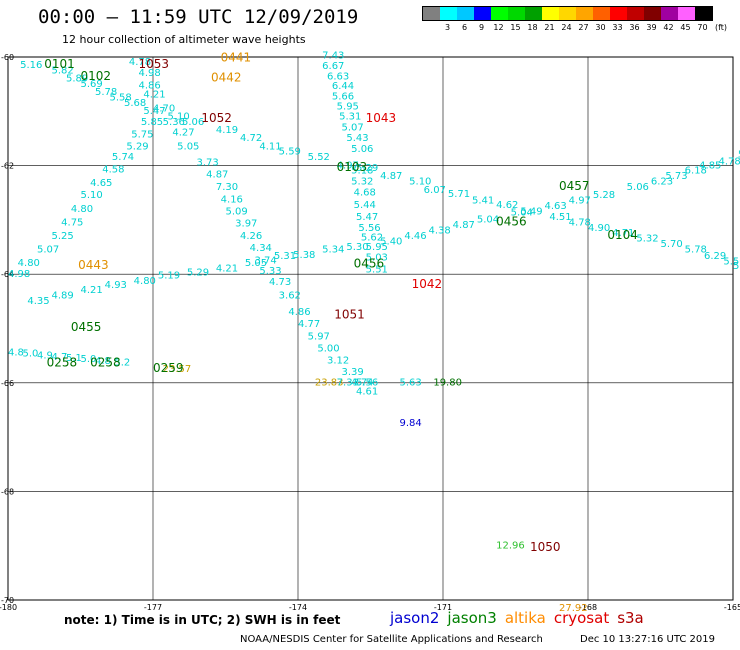 The height and width of the screenshot is (650, 740). Describe the element at coordinates (560, 217) in the screenshot. I see `wave-height-value: 4.51` at that location.